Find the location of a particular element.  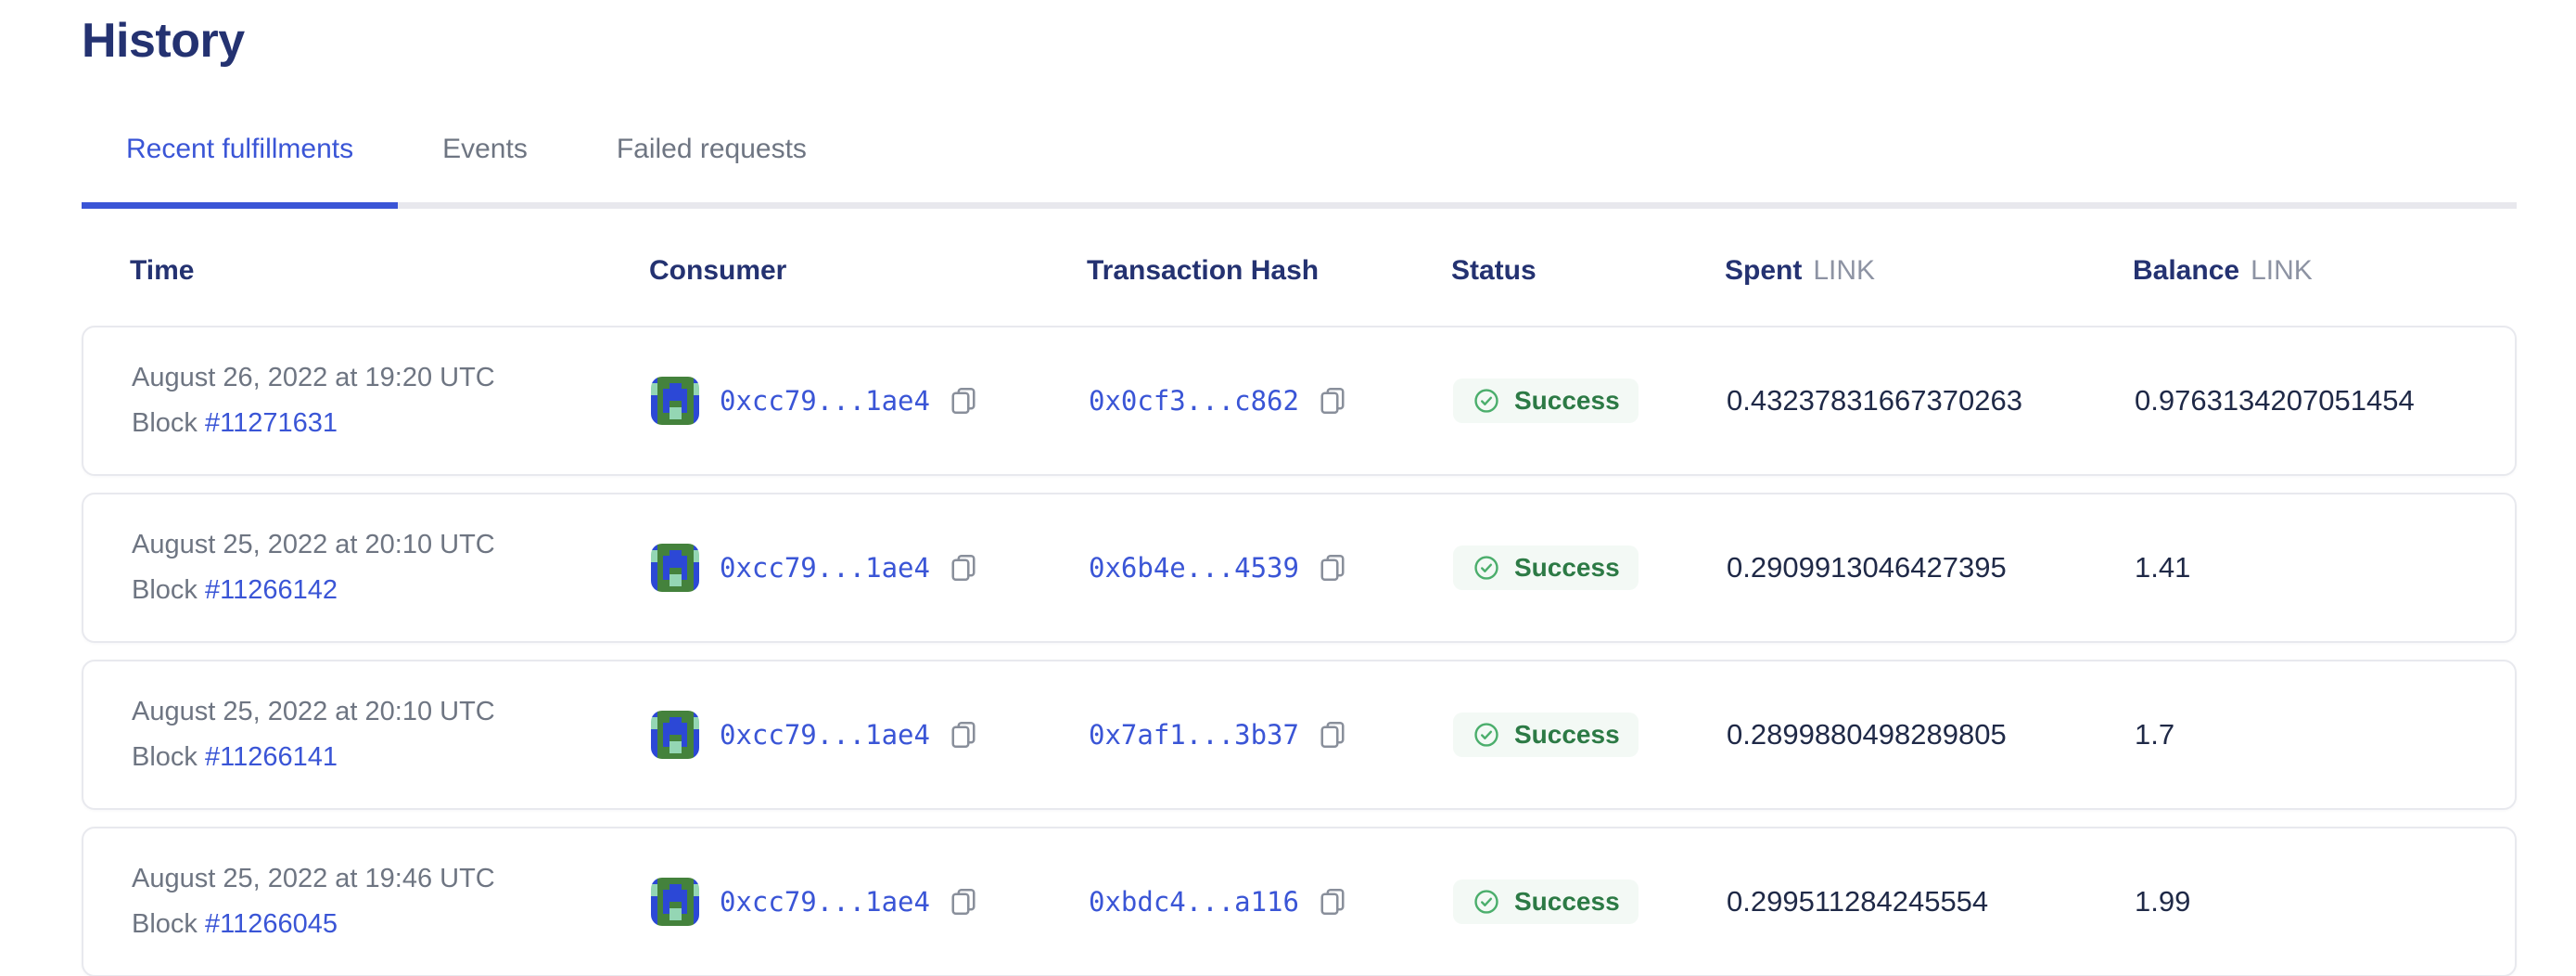

row-block: Block #11266142 is located at coordinates (391, 590).